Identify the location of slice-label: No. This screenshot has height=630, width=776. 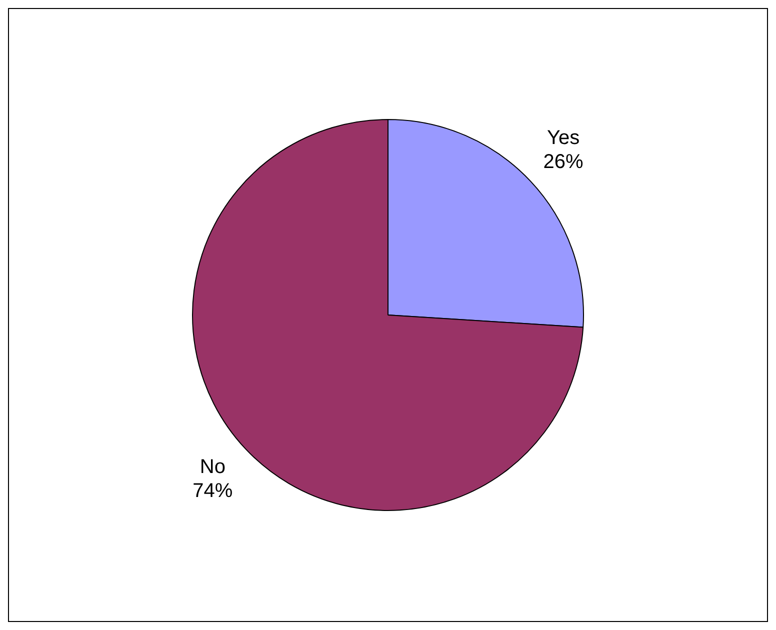
(213, 467).